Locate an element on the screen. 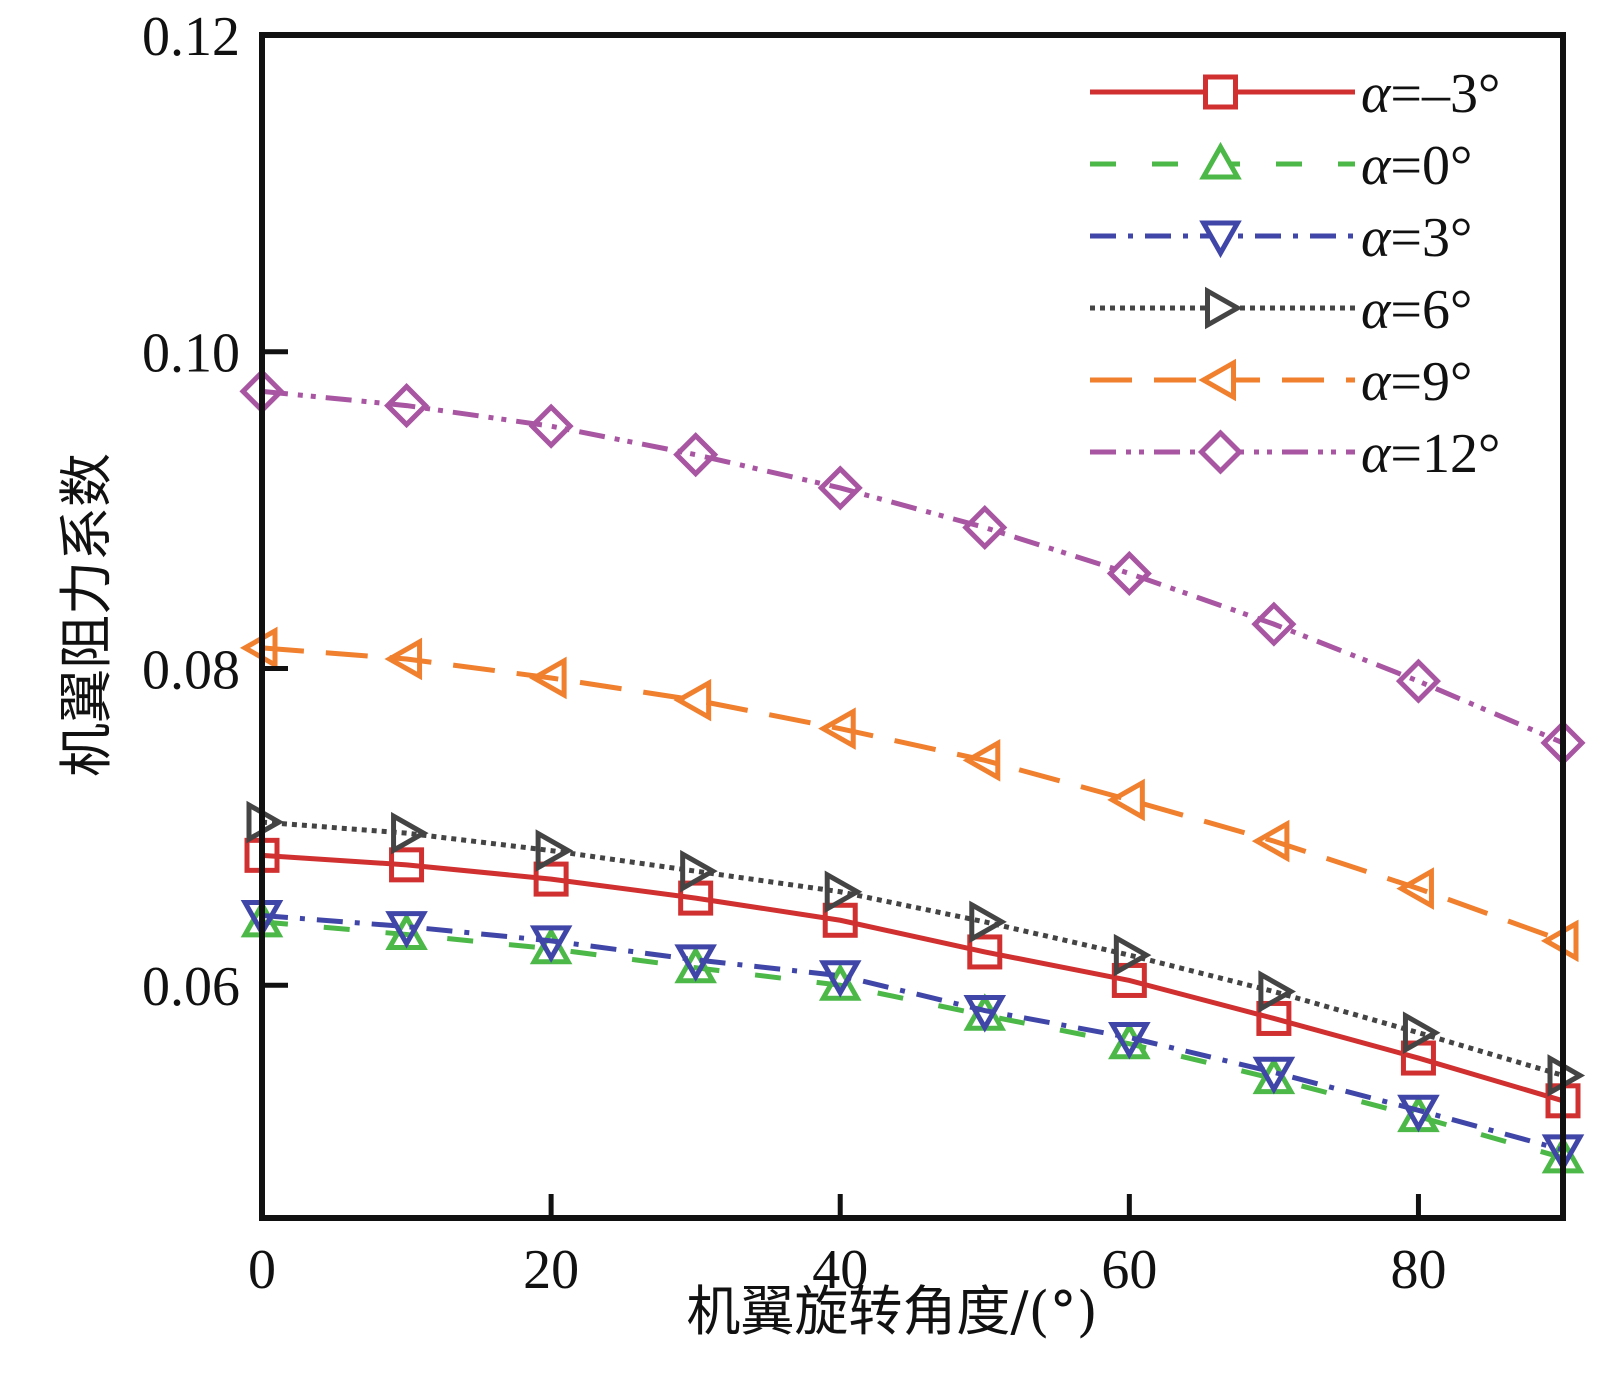 This screenshot has height=1374, width=1606. legend-item: α=9° is located at coordinates (1281, 382).